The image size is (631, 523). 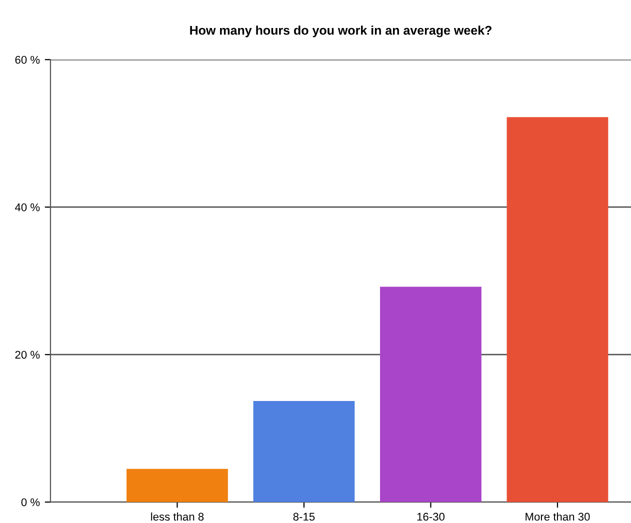 What do you see at coordinates (558, 516) in the screenshot?
I see `x-tick-label: More than 30` at bounding box center [558, 516].